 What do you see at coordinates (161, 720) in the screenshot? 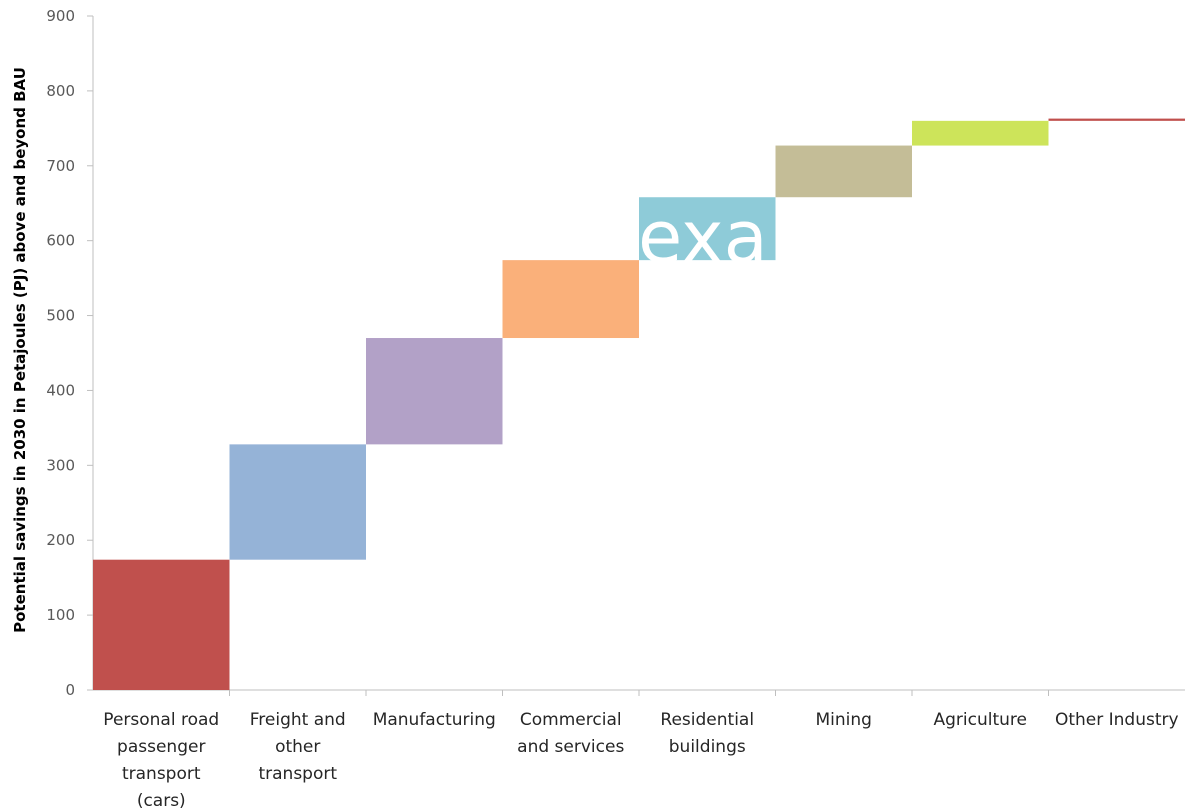
I see `category-label-line: Personal road` at bounding box center [161, 720].